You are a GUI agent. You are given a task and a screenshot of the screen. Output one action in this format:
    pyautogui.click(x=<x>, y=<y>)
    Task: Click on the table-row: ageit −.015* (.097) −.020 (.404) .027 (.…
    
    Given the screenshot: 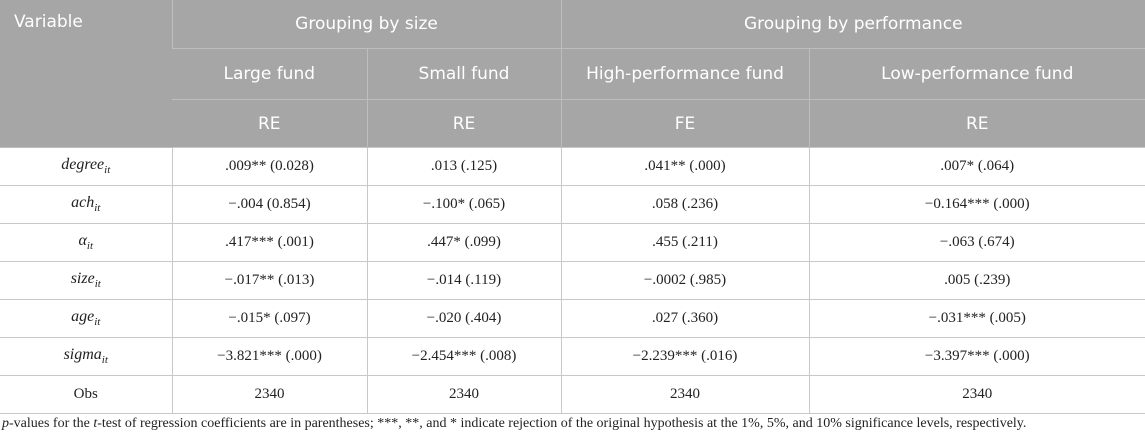 What is the action you would take?
    pyautogui.click(x=572, y=318)
    